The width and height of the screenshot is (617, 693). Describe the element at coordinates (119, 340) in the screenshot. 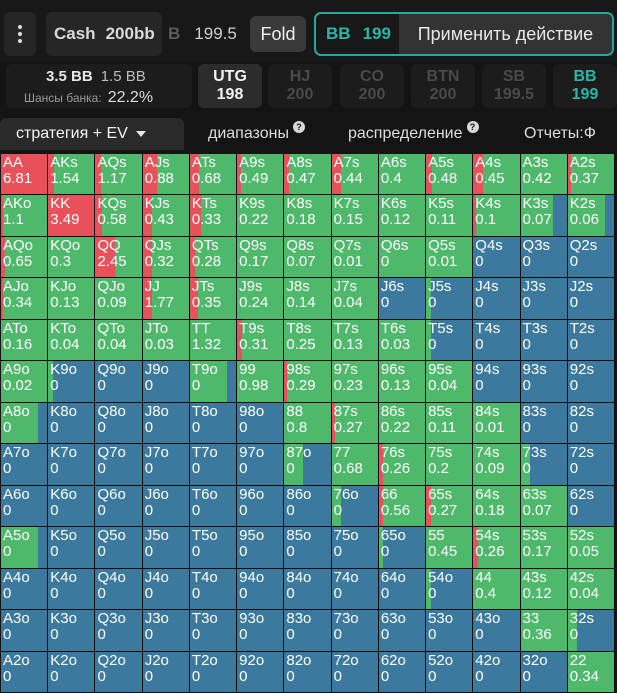

I see `hand-cell: QTo 0.04` at that location.